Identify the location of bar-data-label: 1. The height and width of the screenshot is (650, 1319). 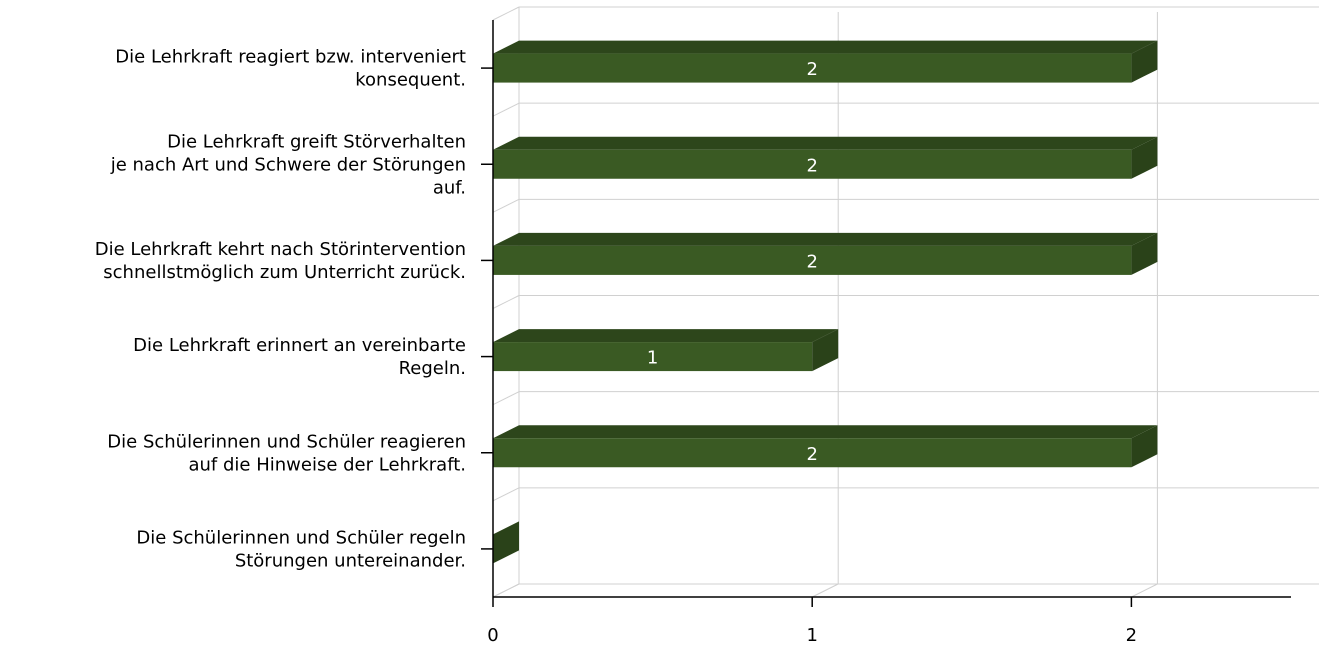
(652, 358).